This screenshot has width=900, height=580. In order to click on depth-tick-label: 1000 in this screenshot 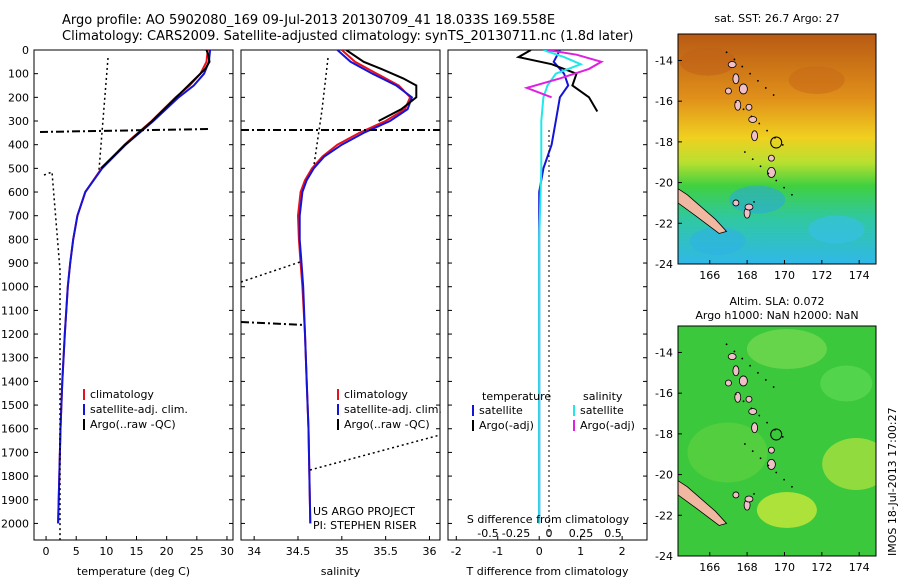, I will do `click(15, 287)`.